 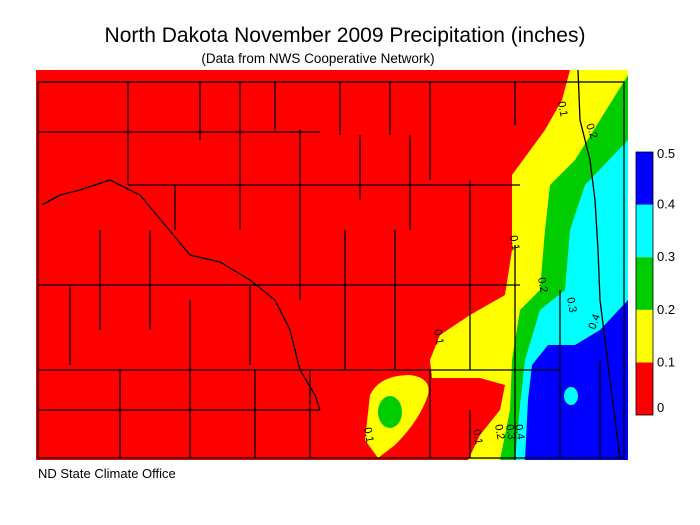 I want to click on subtitle: (Data from NWS Cooperative Network), so click(x=317, y=58).